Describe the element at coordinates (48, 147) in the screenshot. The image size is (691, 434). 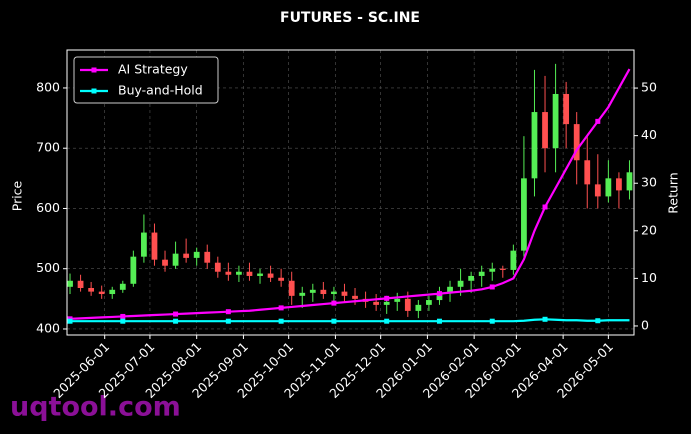
I see `y-tick-label: 700` at that location.